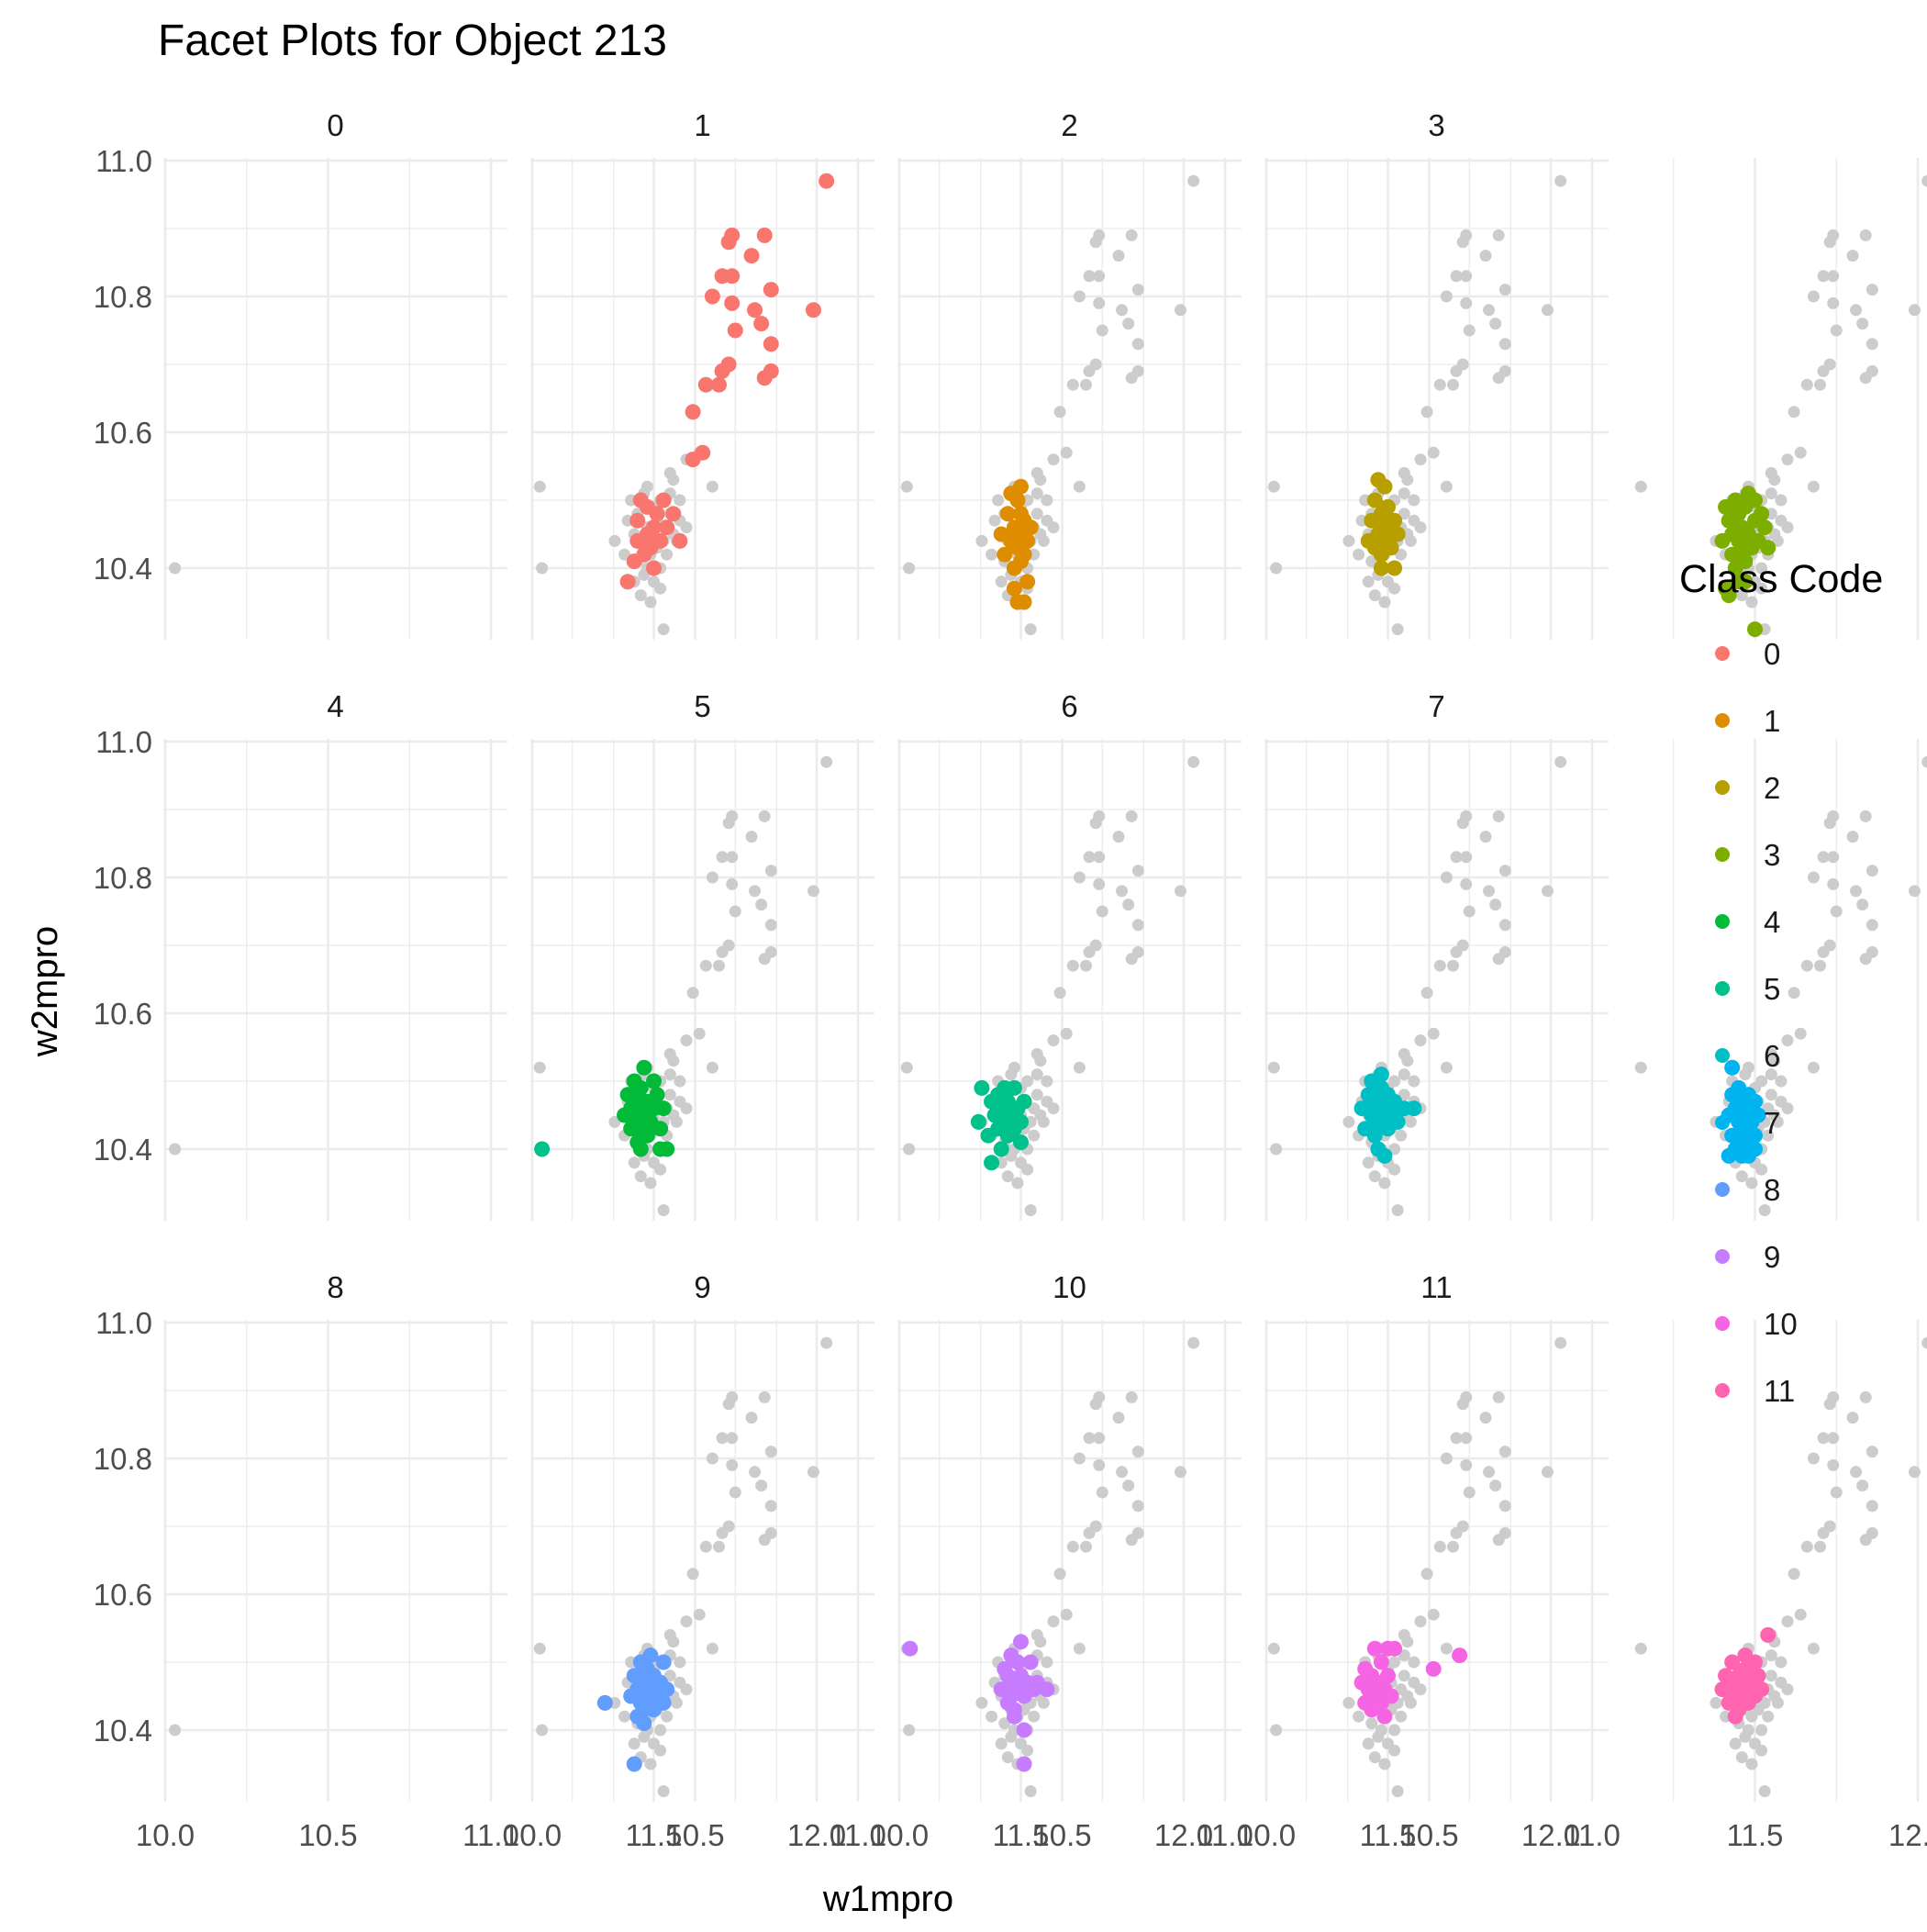  I want to click on class-10-point, so click(1433, 1668).